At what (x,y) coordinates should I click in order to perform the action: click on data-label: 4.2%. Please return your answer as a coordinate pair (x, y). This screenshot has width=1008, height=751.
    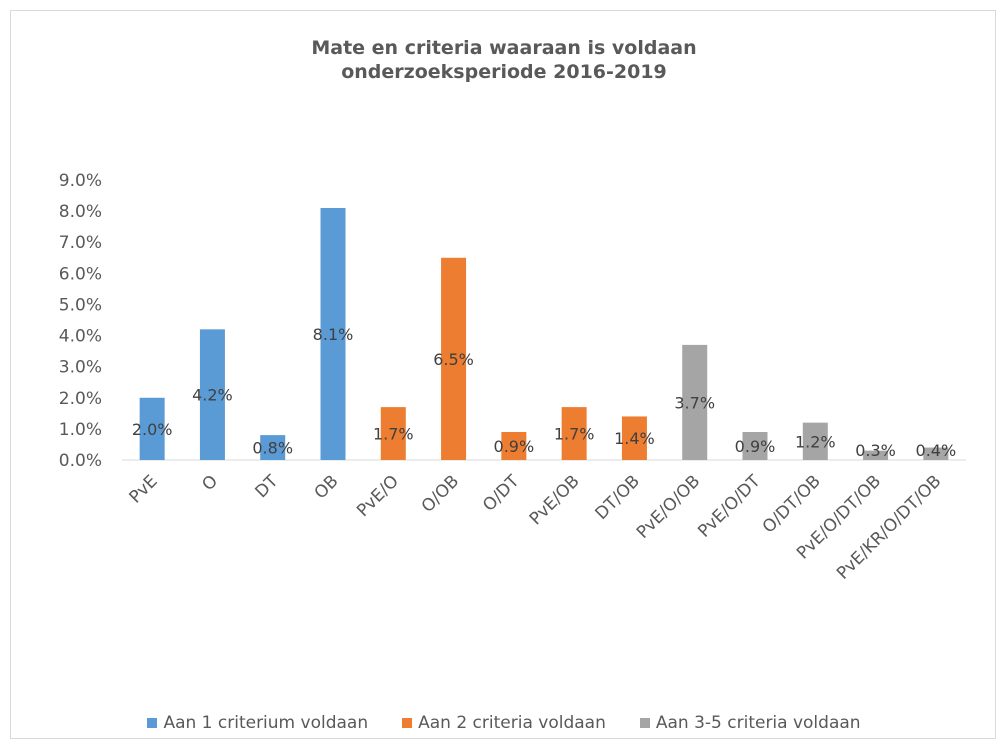
    Looking at the image, I should click on (212, 395).